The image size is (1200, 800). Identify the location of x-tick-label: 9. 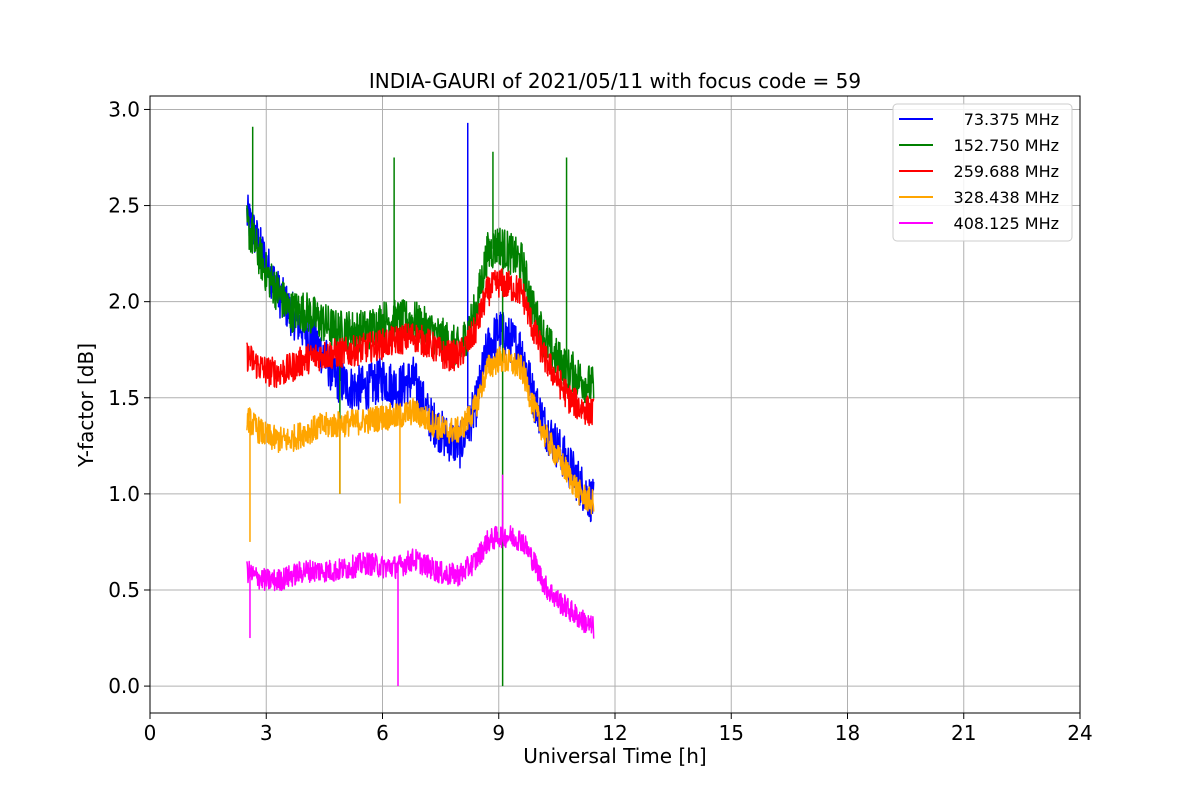
(498, 733).